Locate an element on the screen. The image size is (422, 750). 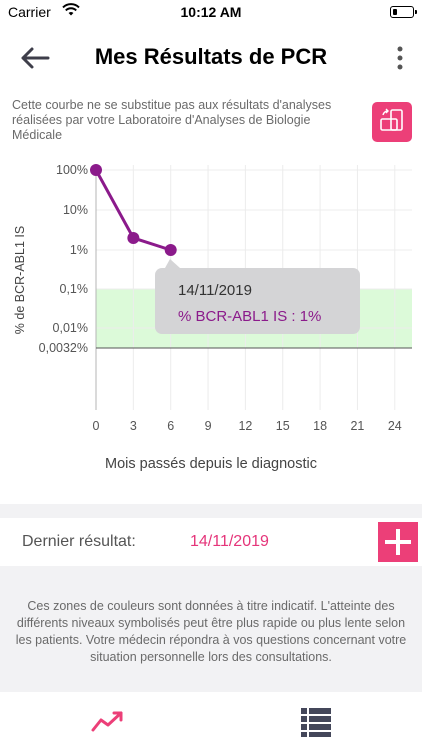
tab-bar is located at coordinates (211, 721).